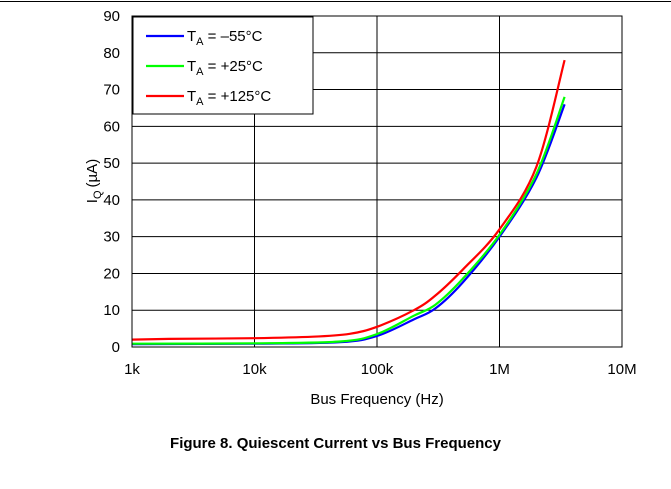 This screenshot has height=489, width=671. Describe the element at coordinates (116, 347) in the screenshot. I see `y-tick-label: 0` at that location.